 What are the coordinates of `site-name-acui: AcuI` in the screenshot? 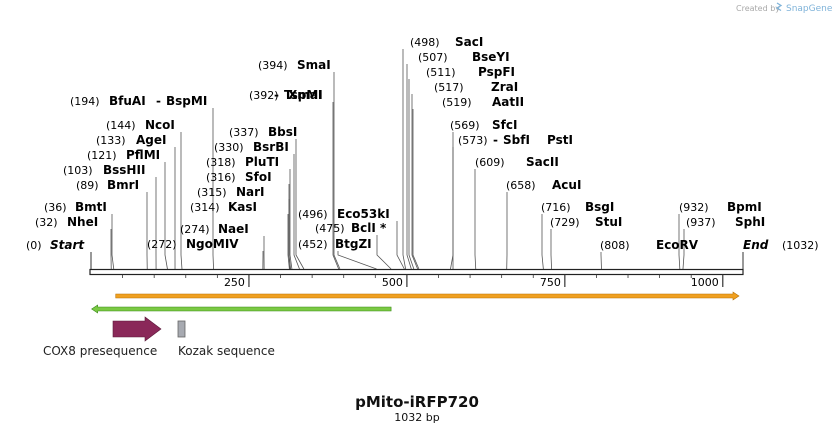 It's located at (566, 185).